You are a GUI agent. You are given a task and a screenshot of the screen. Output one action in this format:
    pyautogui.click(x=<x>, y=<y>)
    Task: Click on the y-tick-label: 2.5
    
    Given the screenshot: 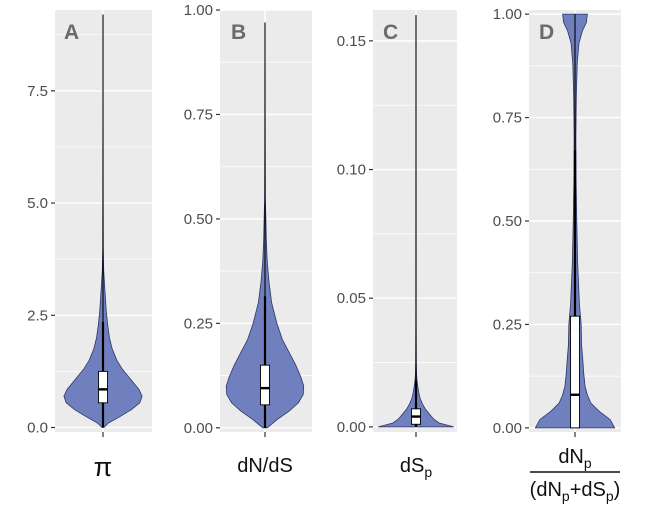 What is the action you would take?
    pyautogui.click(x=37, y=315)
    